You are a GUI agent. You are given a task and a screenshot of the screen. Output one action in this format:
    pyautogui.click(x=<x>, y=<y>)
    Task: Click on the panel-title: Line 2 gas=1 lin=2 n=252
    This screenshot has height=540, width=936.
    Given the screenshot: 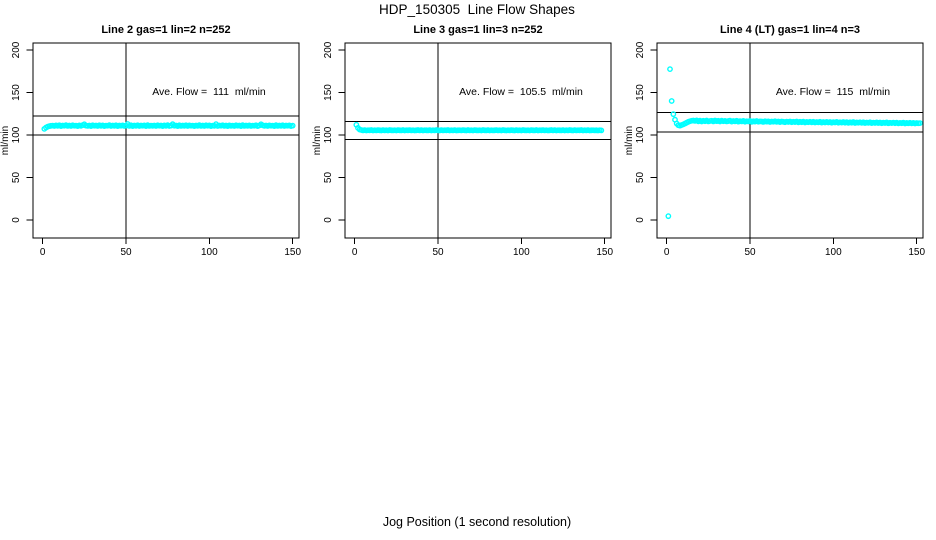 What is the action you would take?
    pyautogui.click(x=166, y=30)
    